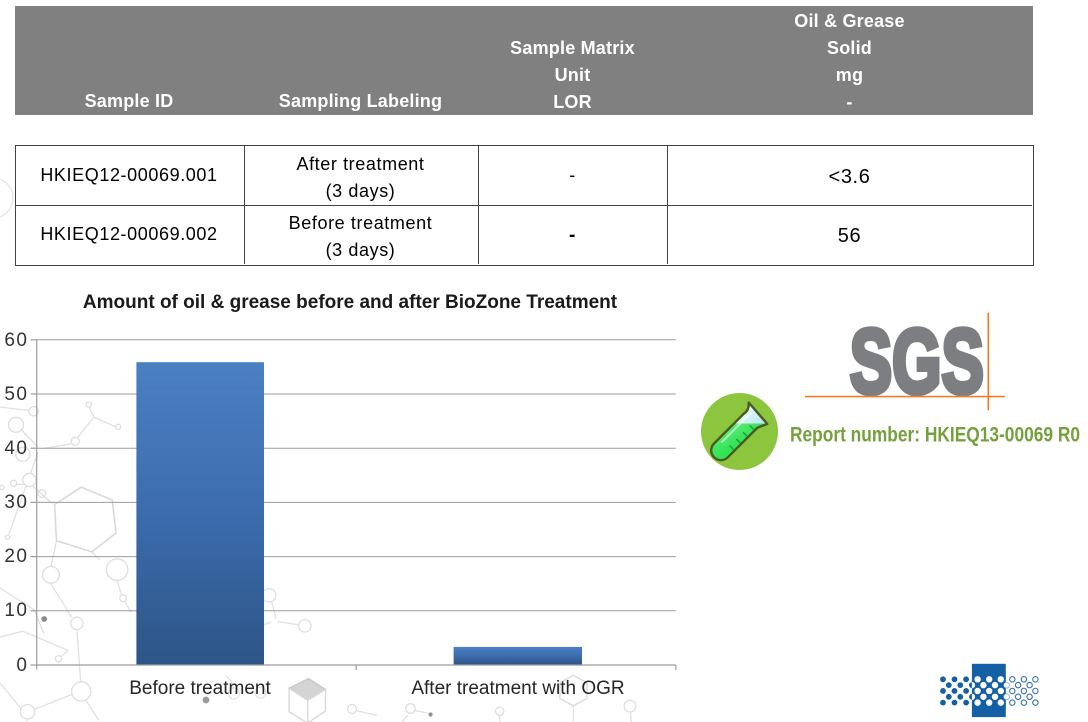 The image size is (1088, 722). What do you see at coordinates (917, 362) in the screenshot?
I see `svg-text: SGS` at bounding box center [917, 362].